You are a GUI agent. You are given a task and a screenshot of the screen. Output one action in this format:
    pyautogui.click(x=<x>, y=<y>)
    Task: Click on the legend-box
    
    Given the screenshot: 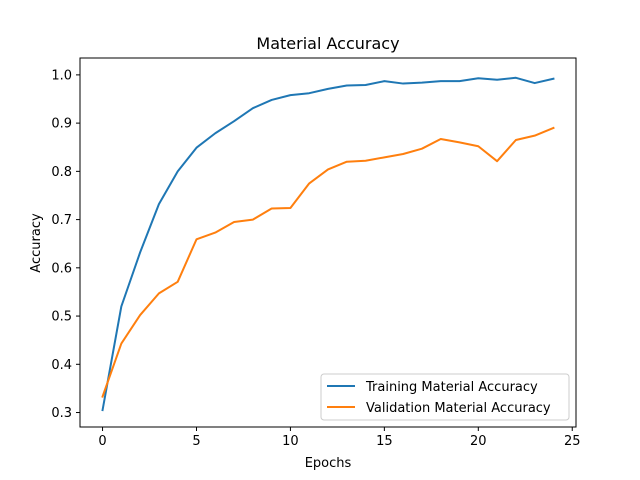 What is the action you would take?
    pyautogui.click(x=445, y=397)
    